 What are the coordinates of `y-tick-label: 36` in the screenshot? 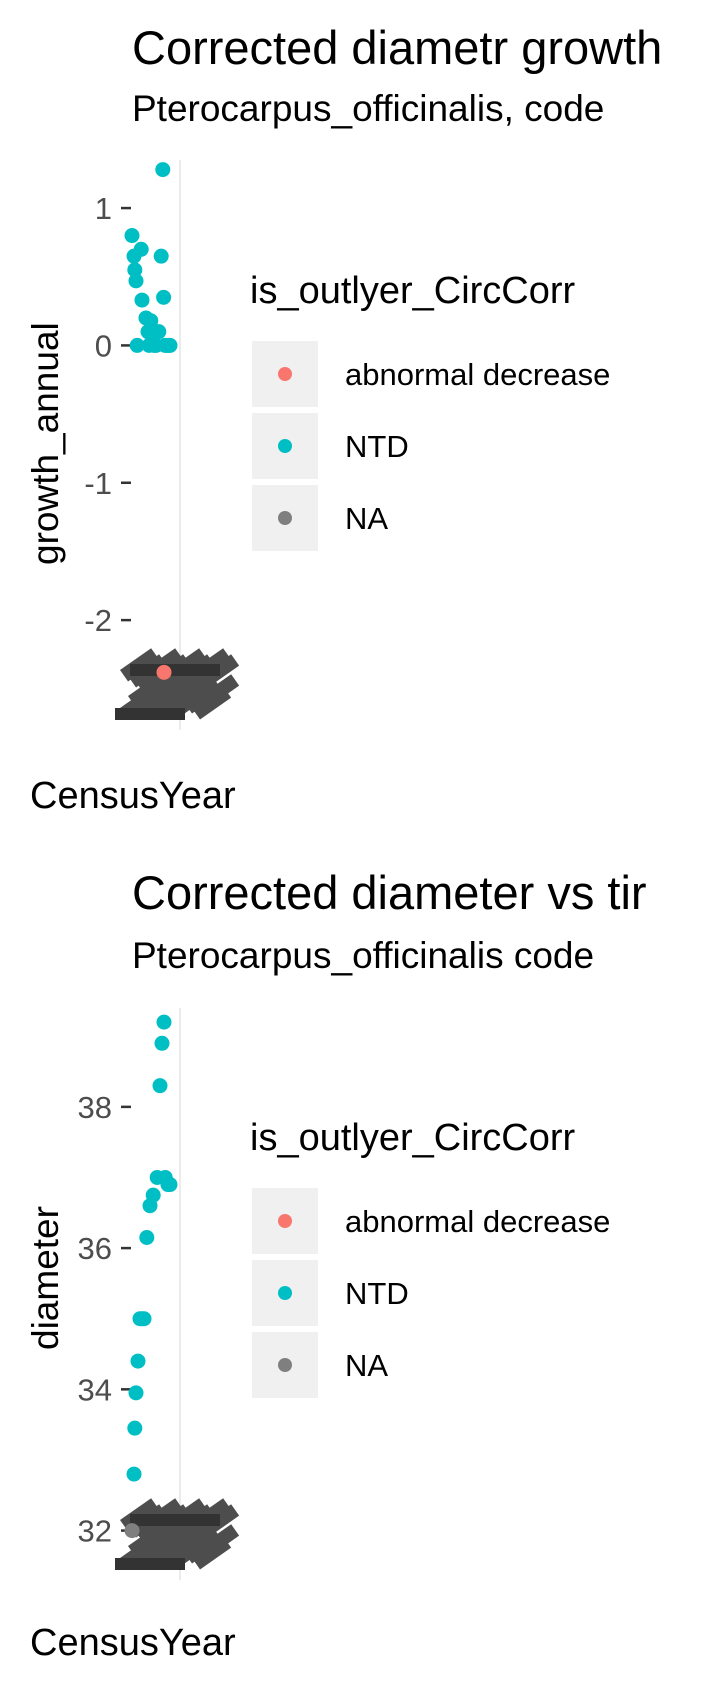 It's located at (95, 1248).